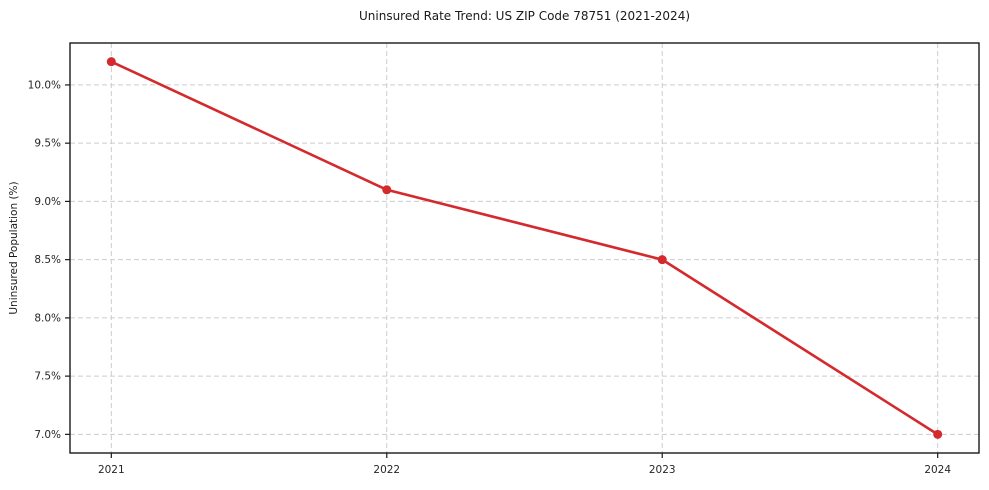 This screenshot has height=490, width=989. I want to click on y-tick-label: 9.5%, so click(47, 144).